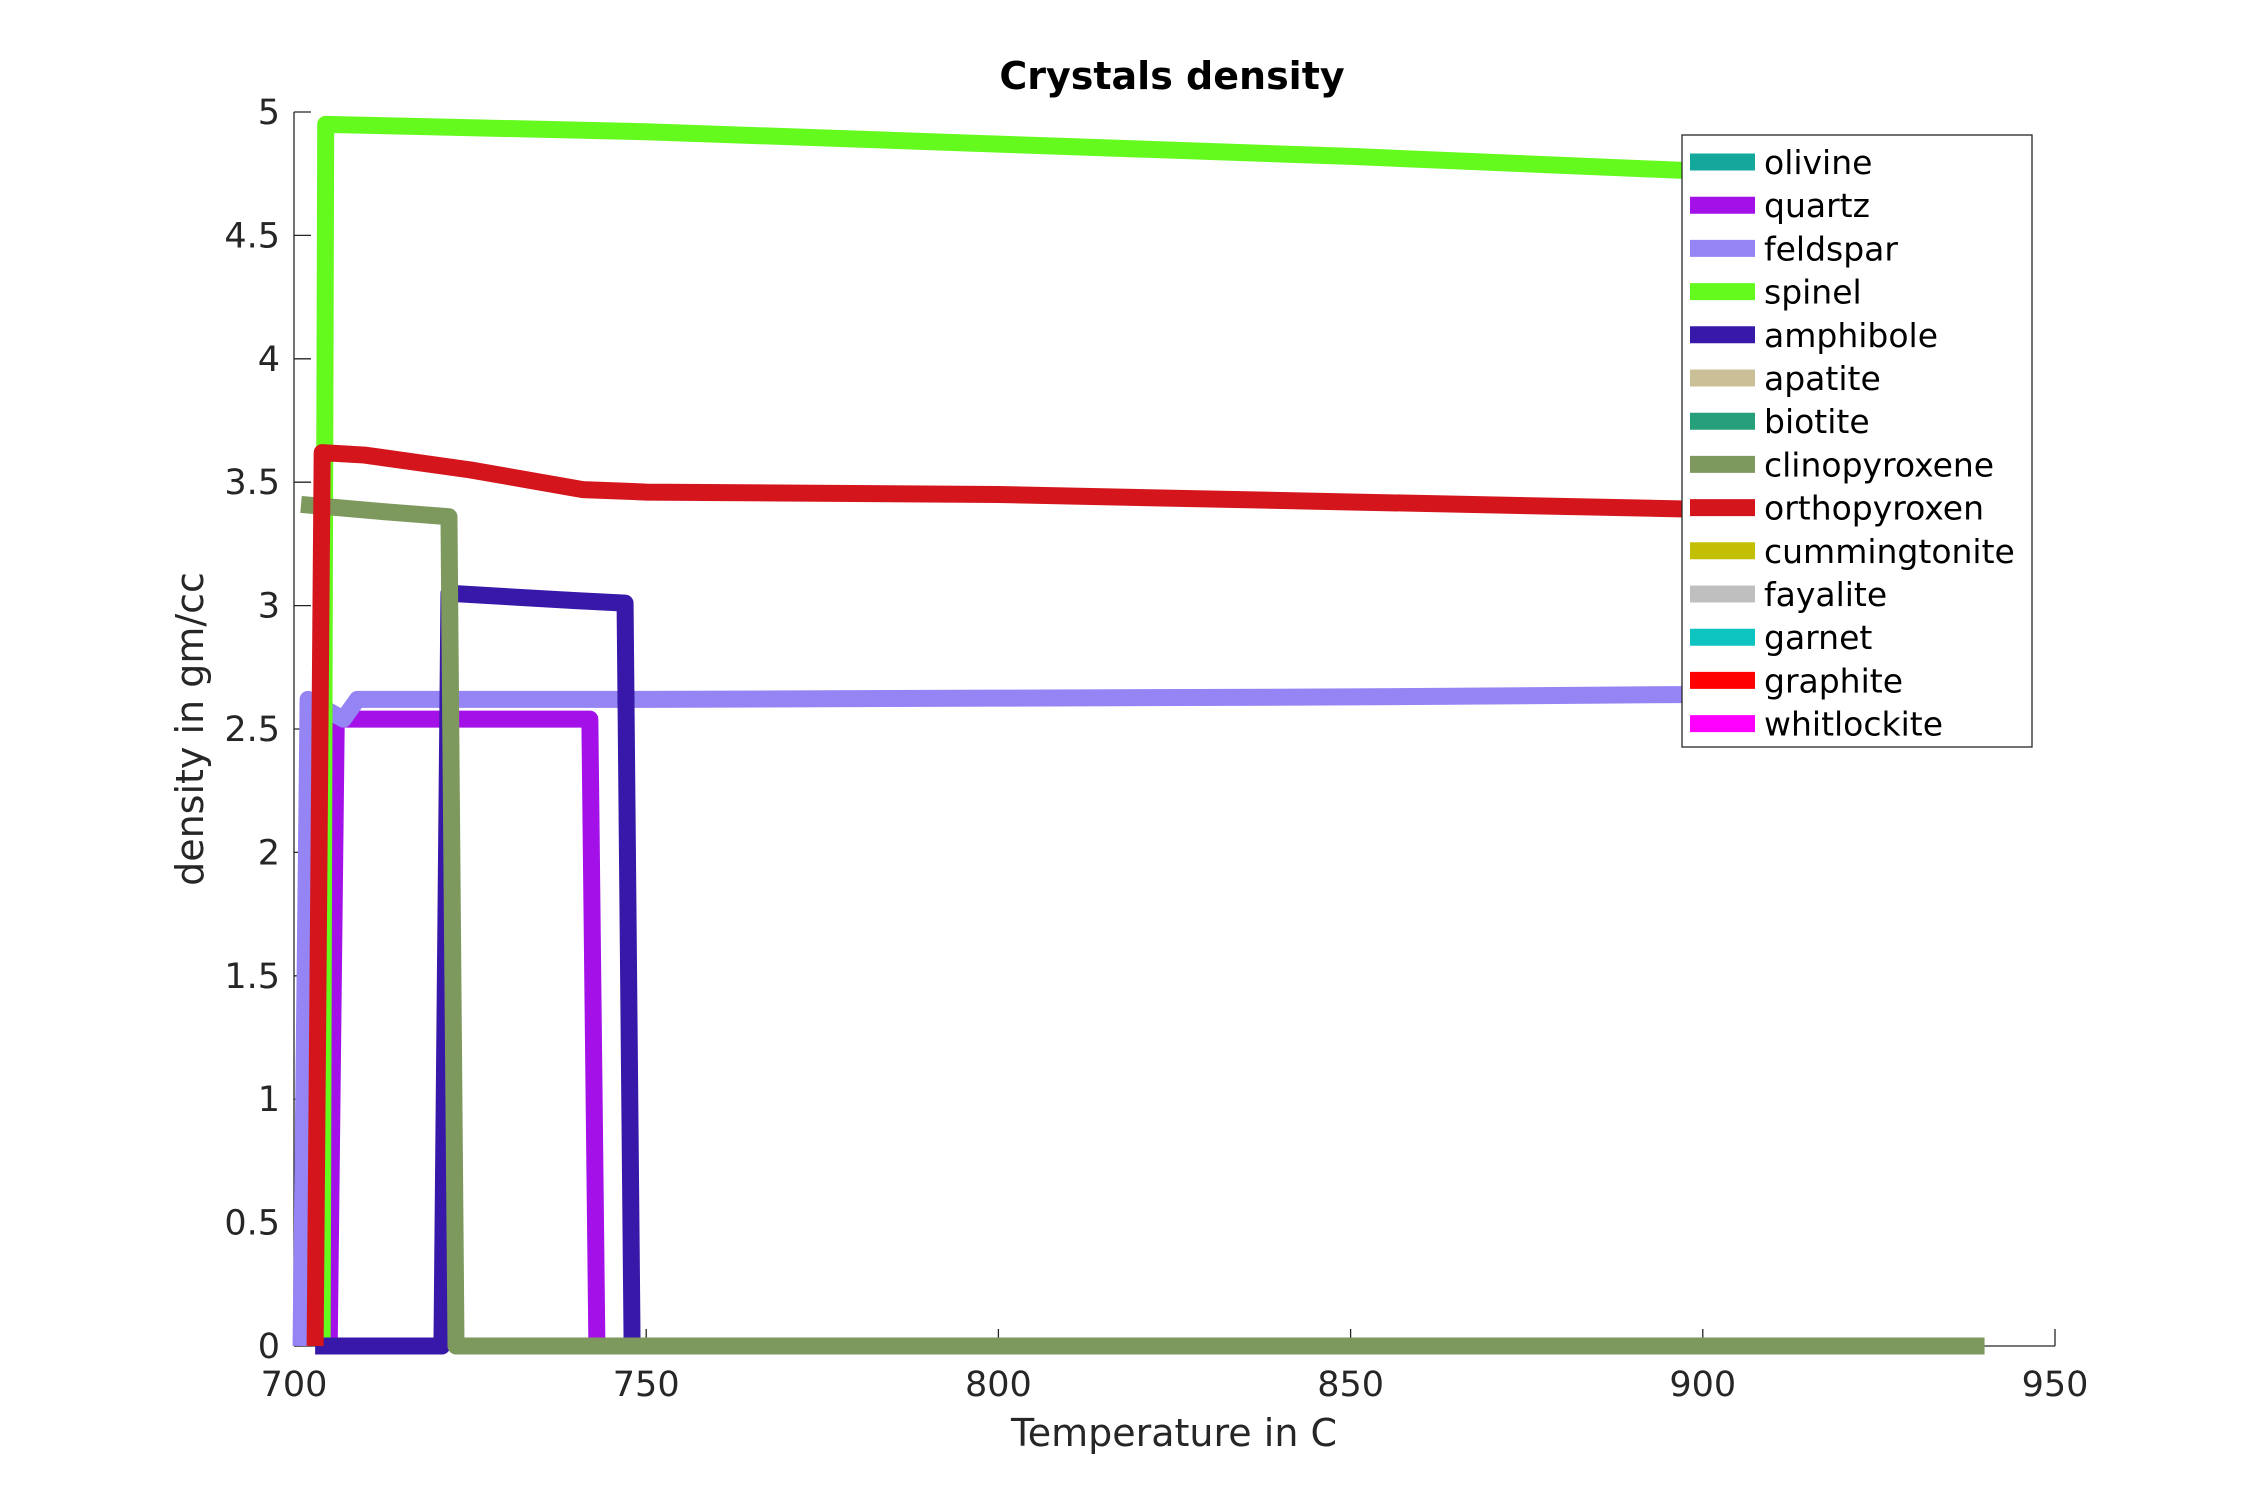 The image size is (2250, 1500). Describe the element at coordinates (1818, 162) in the screenshot. I see `legend-label: olivine` at that location.